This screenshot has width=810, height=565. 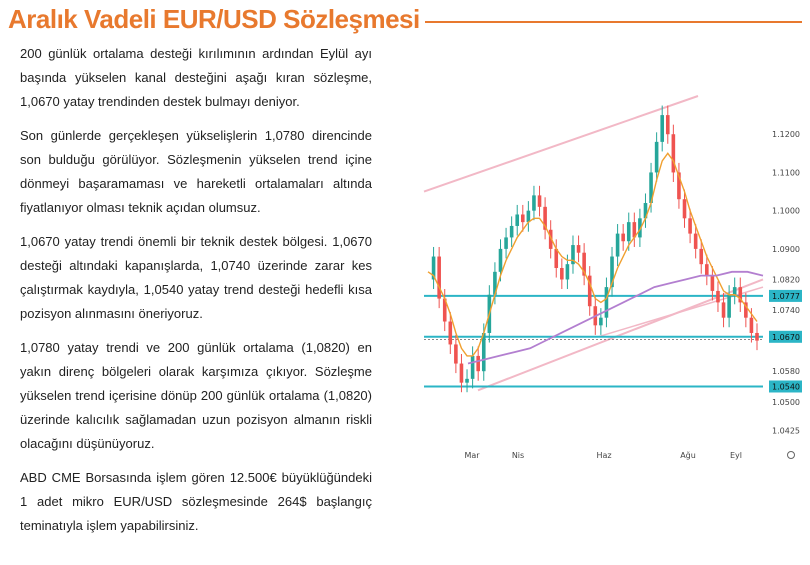 What do you see at coordinates (791, 455) in the screenshot?
I see `settings-icon` at bounding box center [791, 455].